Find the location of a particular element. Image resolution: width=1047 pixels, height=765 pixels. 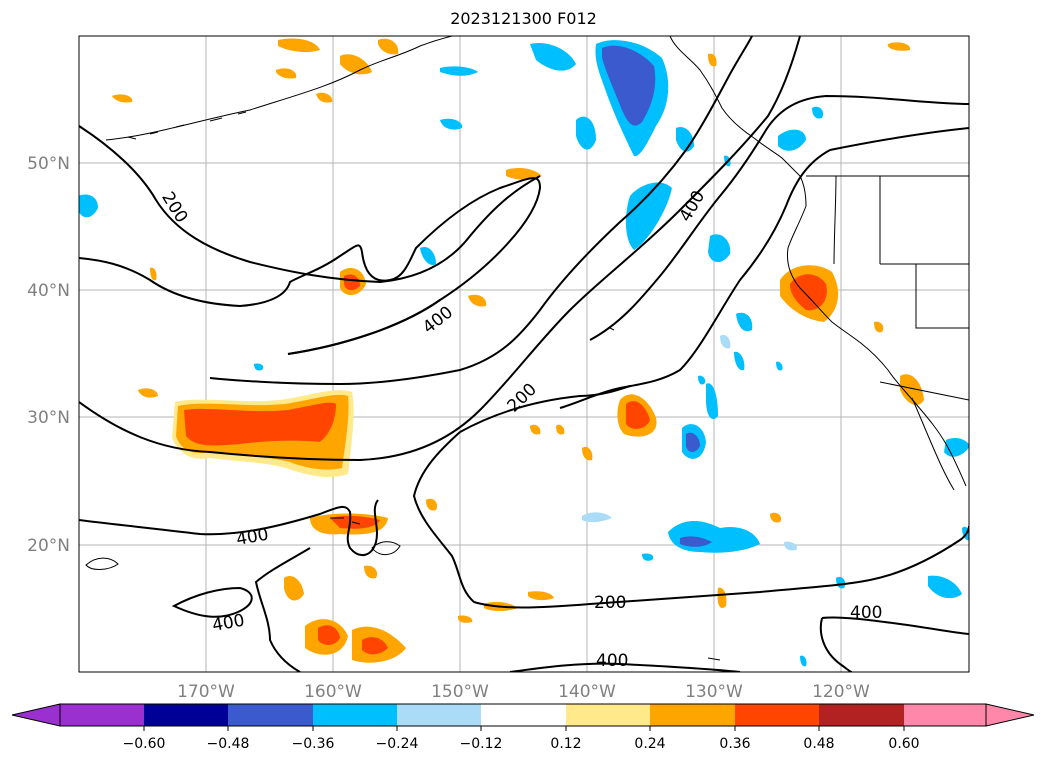

colorbar-tick-label: 0.48 is located at coordinates (818, 744).